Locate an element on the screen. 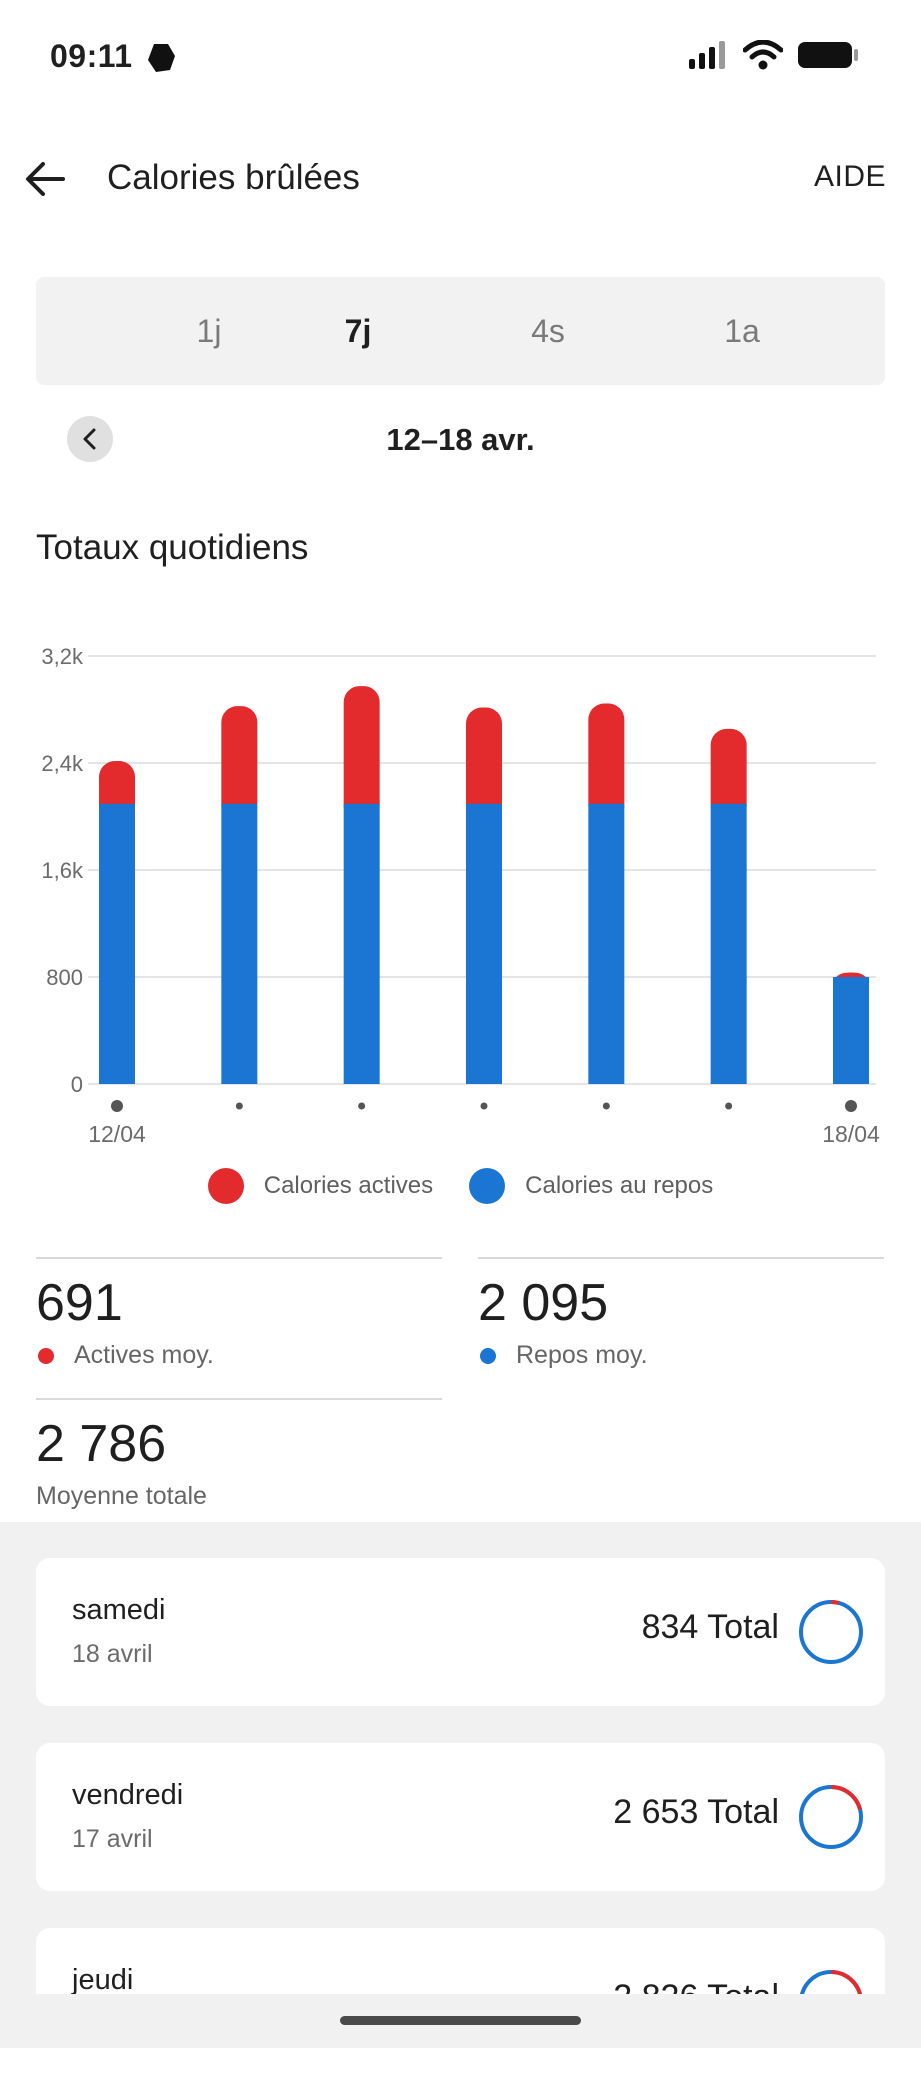 The height and width of the screenshot is (2076, 921). y-tick-label: 3,2k is located at coordinates (62, 656).